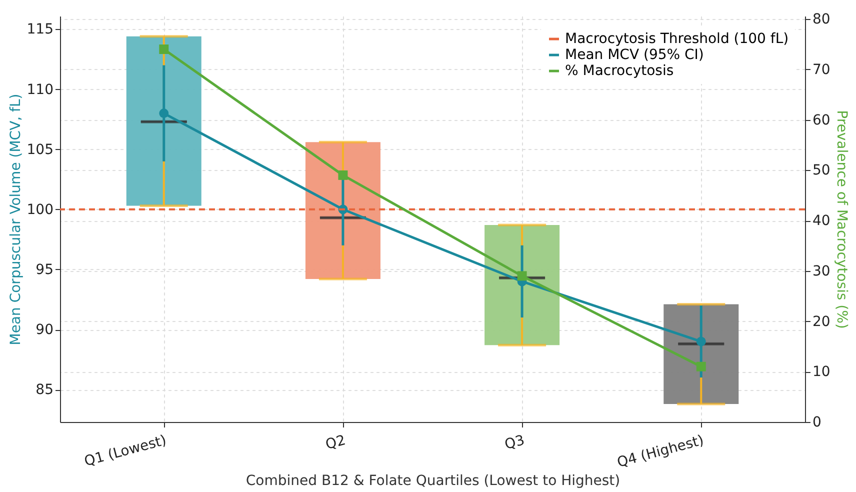 This screenshot has height=492, width=856. What do you see at coordinates (16, 220) in the screenshot?
I see `y-axis-title: Mean Corpuscular Volume (MCV, fL)` at bounding box center [16, 220].